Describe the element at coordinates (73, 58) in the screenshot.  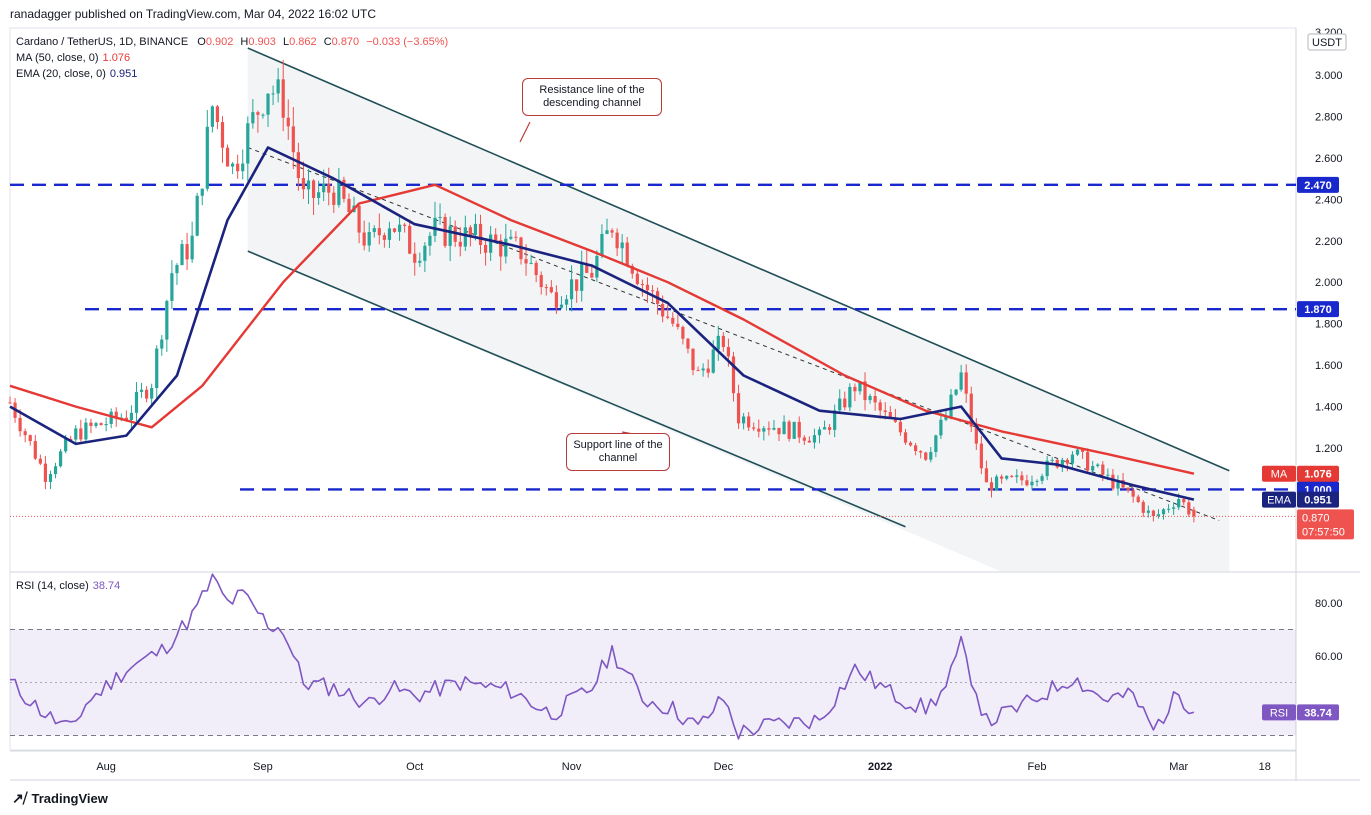
I see `ma-legend: MA (50, close, 0) 1.076` at that location.